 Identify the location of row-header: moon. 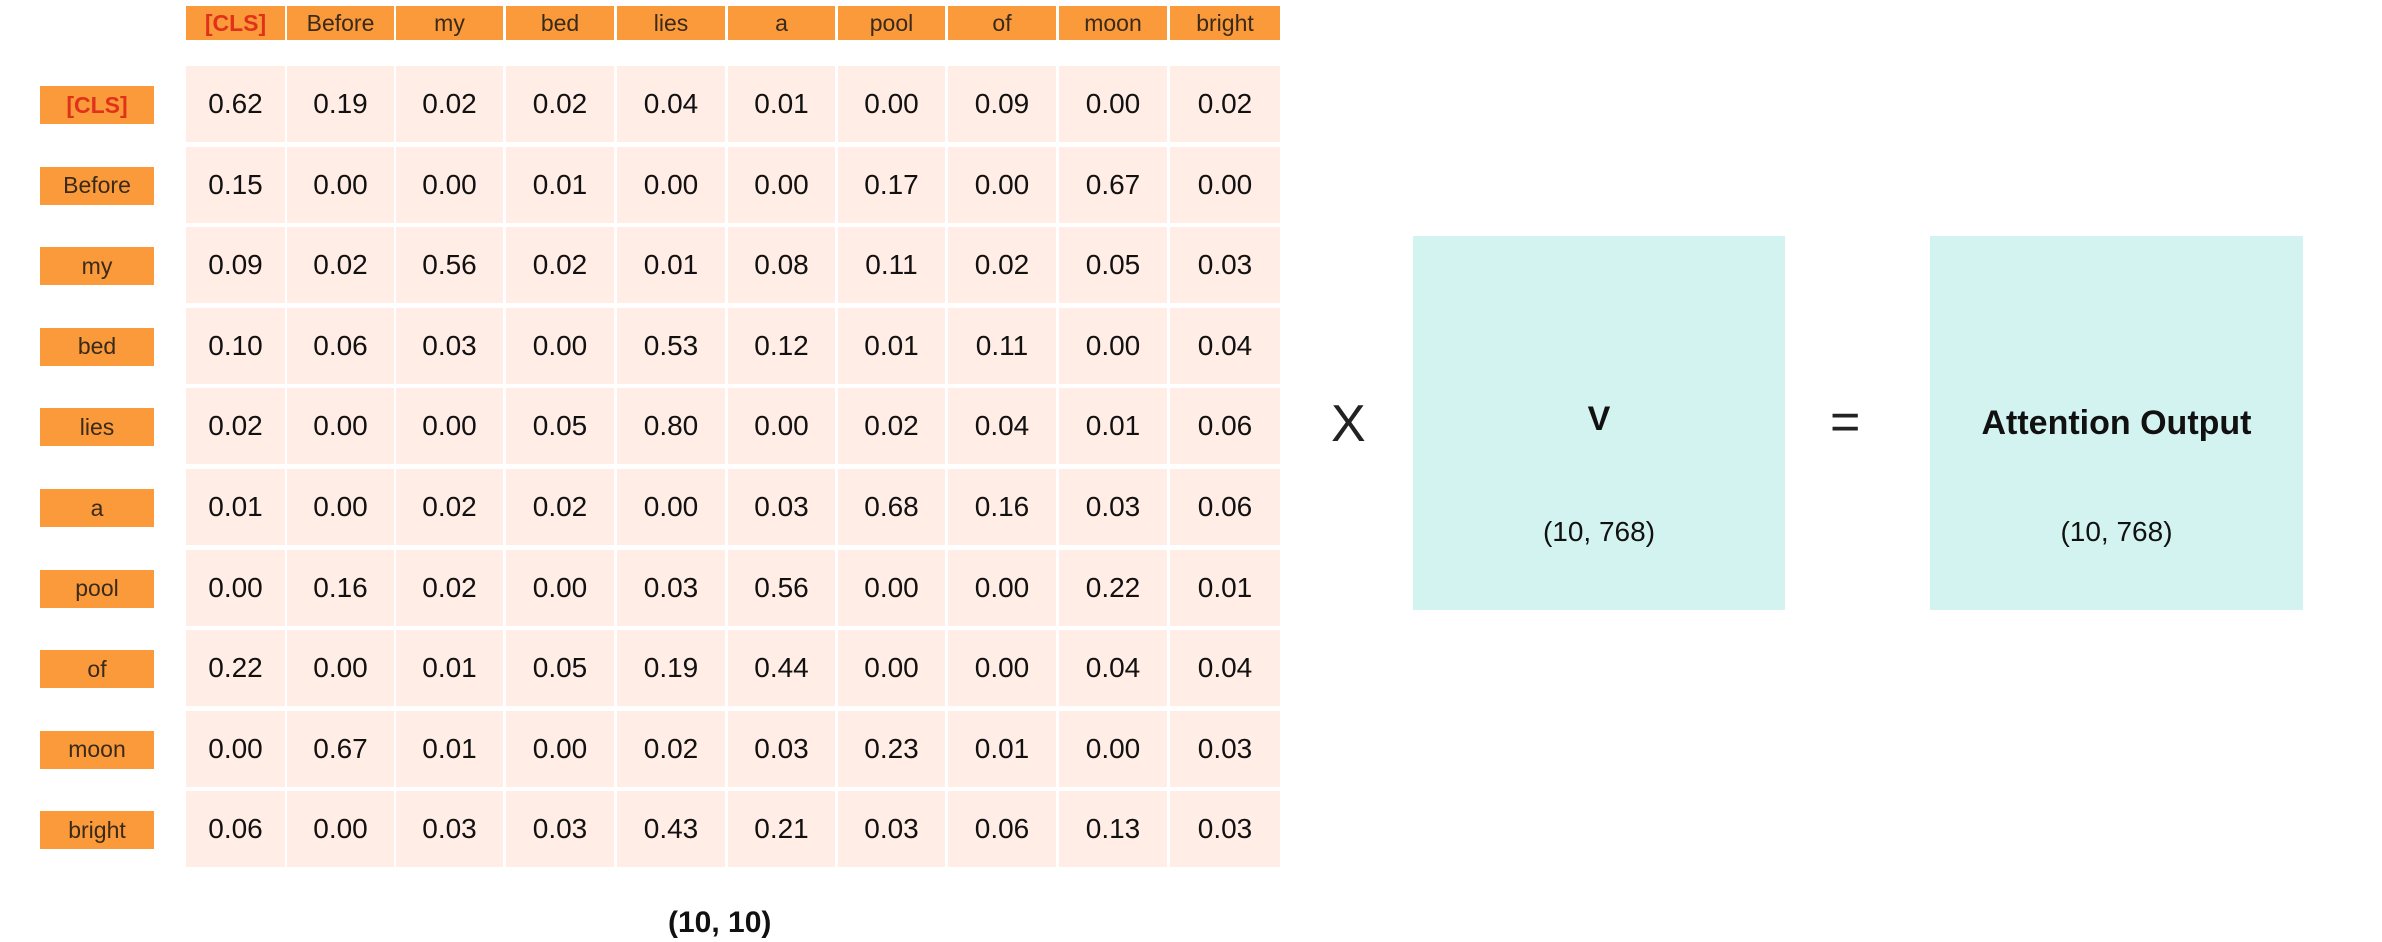
(97, 749).